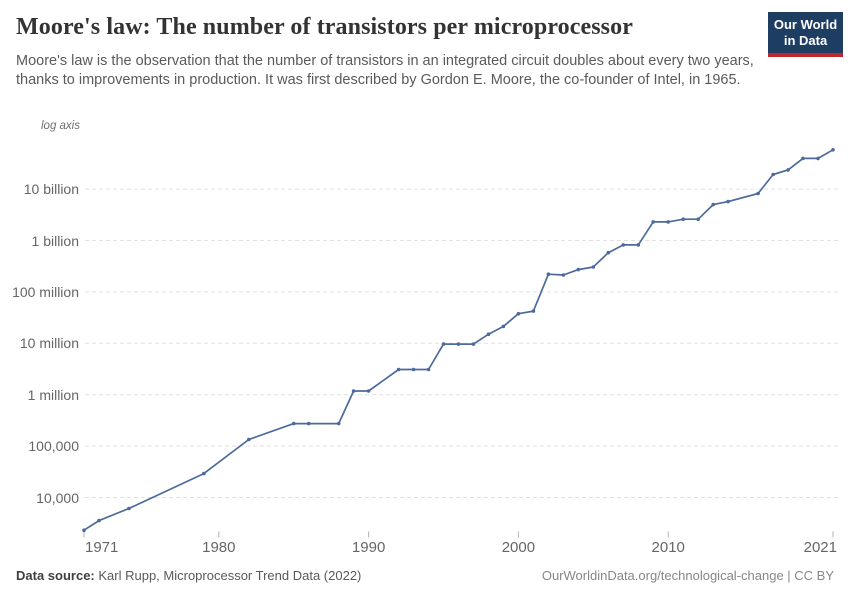 The image size is (850, 600). What do you see at coordinates (668, 547) in the screenshot?
I see `x-axis-tick-label: 2010` at bounding box center [668, 547].